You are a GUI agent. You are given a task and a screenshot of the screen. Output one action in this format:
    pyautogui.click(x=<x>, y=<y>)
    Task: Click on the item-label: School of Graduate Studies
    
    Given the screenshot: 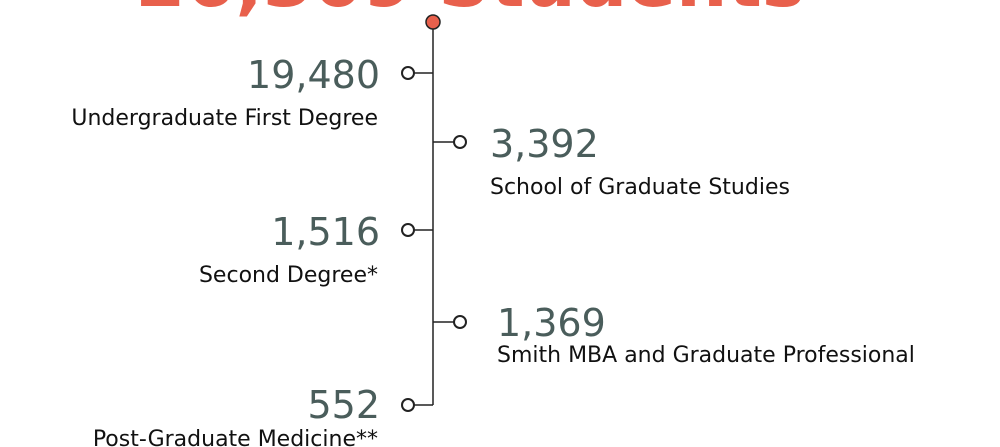 What is the action you would take?
    pyautogui.click(x=640, y=187)
    